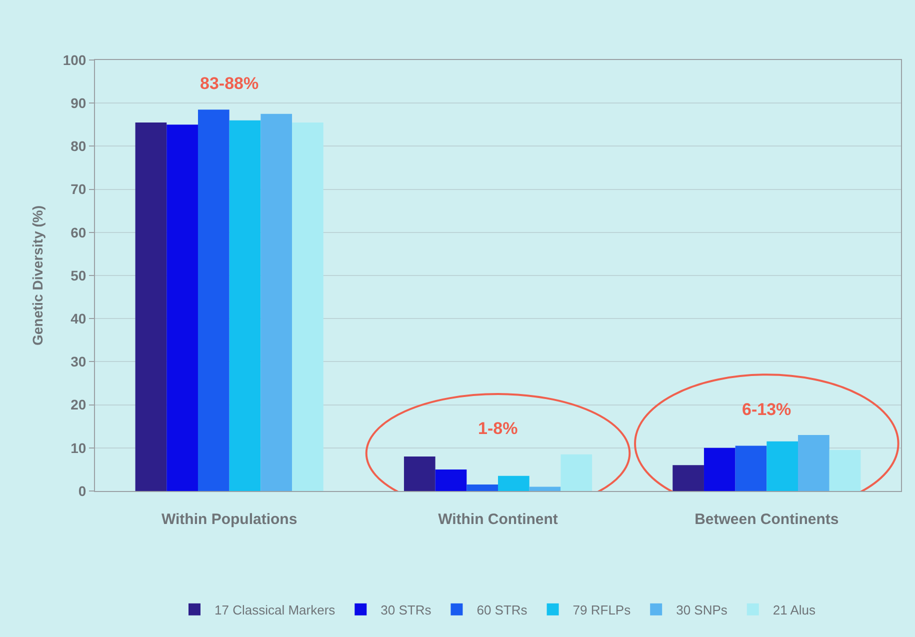  Describe the element at coordinates (78, 275) in the screenshot. I see `y-tick-label: 50` at that location.